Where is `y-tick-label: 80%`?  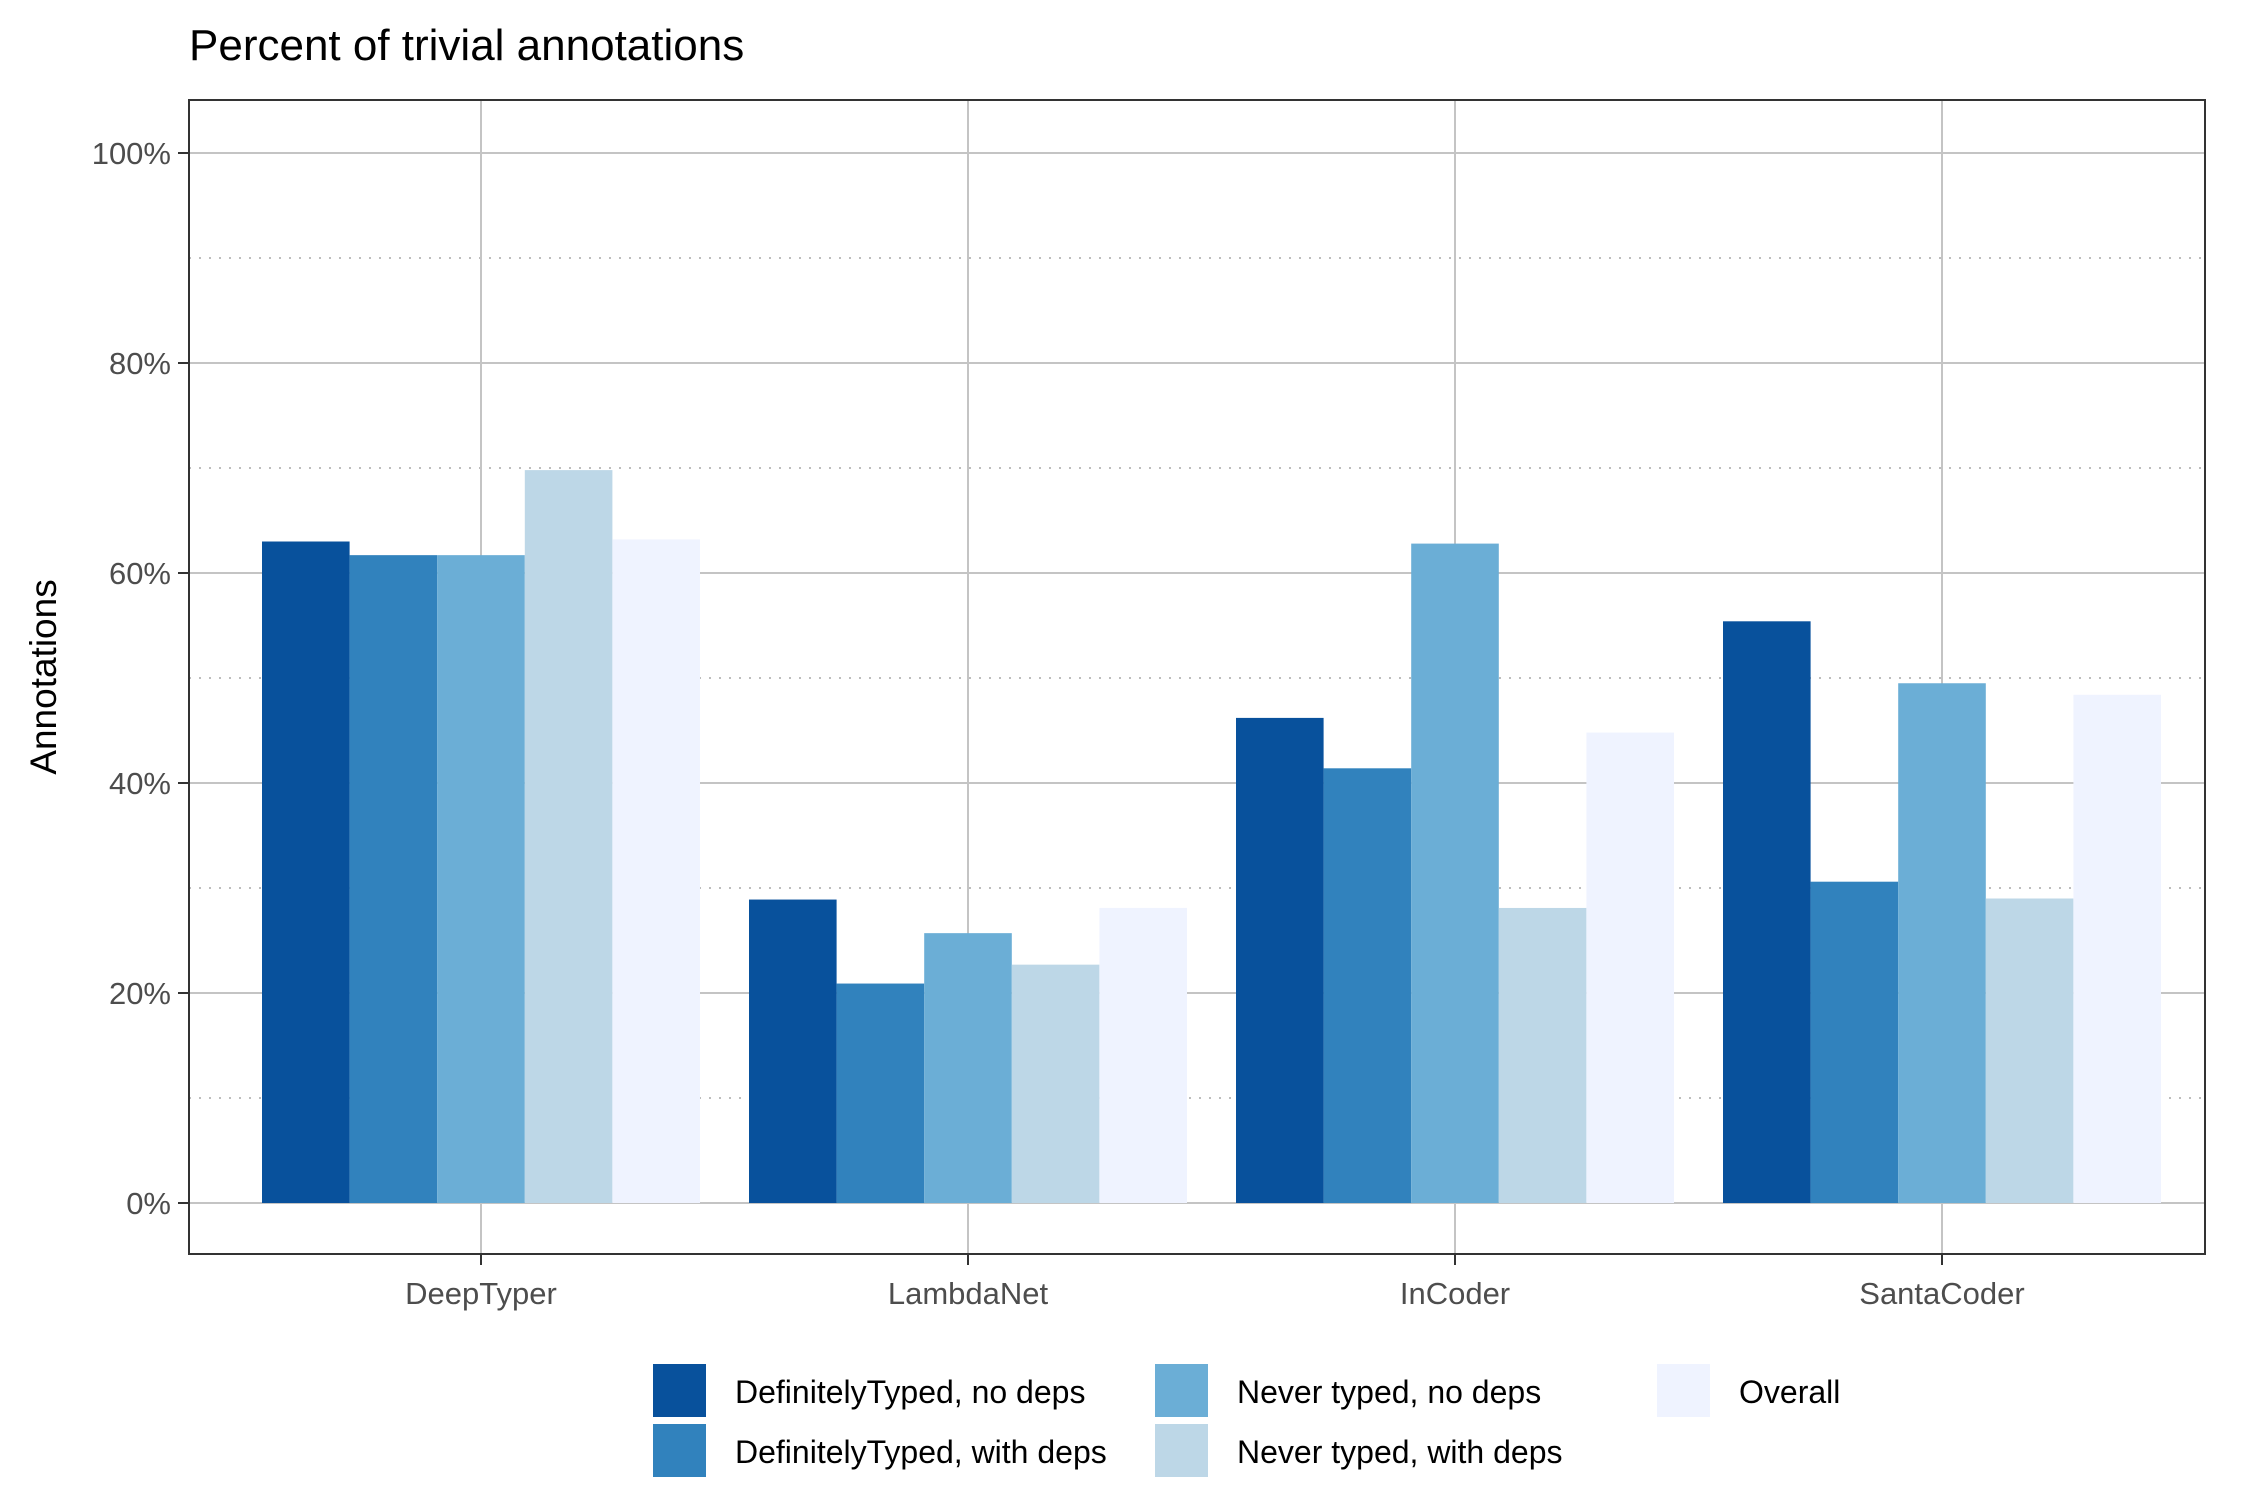 y-tick-label: 80% is located at coordinates (140, 363).